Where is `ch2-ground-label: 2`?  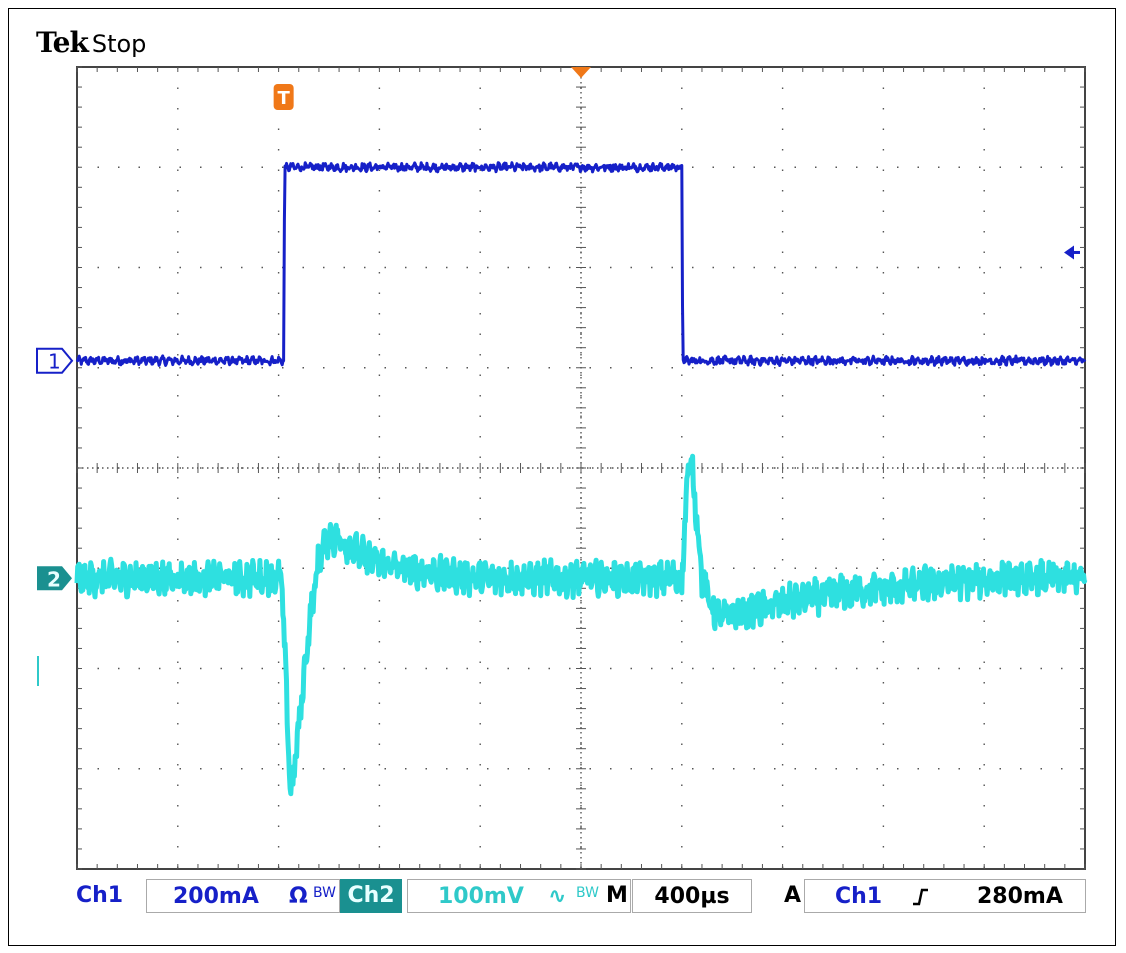
ch2-ground-label: 2 is located at coordinates (54, 579).